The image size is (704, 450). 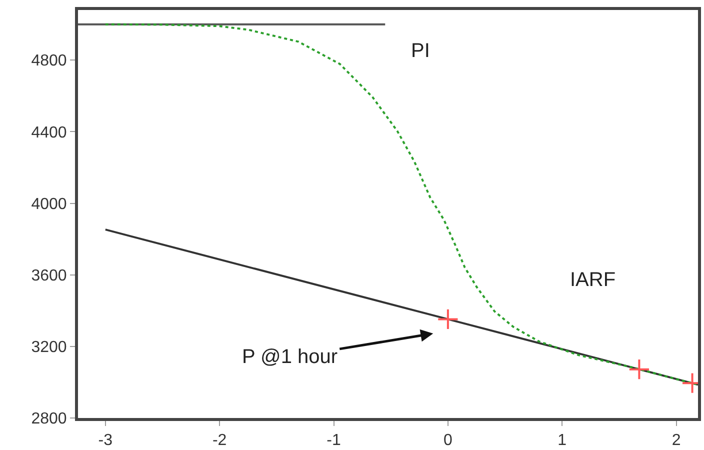 What do you see at coordinates (105, 441) in the screenshot?
I see `x-tick-label: -3` at bounding box center [105, 441].